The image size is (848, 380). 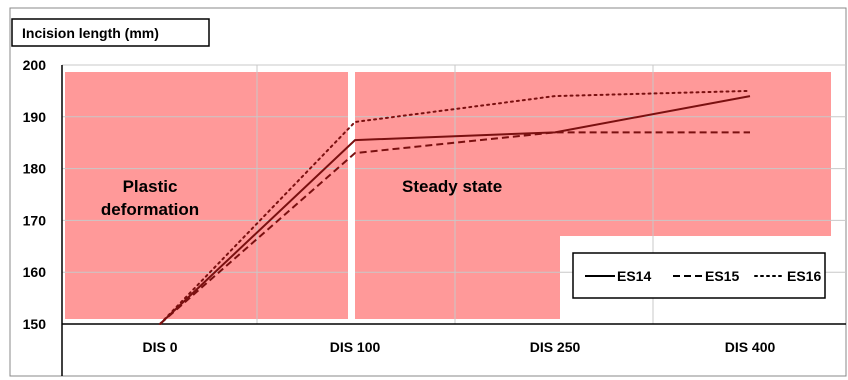 What do you see at coordinates (722, 276) in the screenshot?
I see `legend-label-es15: ES15` at bounding box center [722, 276].